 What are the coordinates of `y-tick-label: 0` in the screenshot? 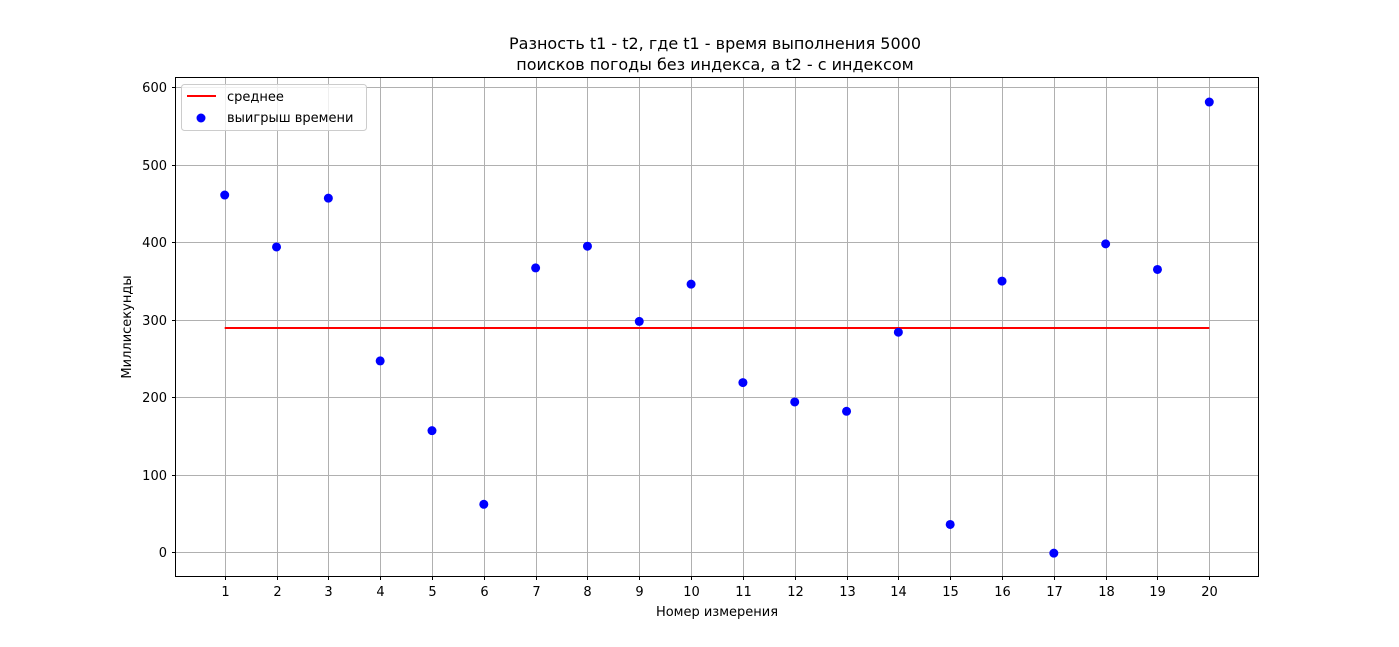 It's located at (163, 553).